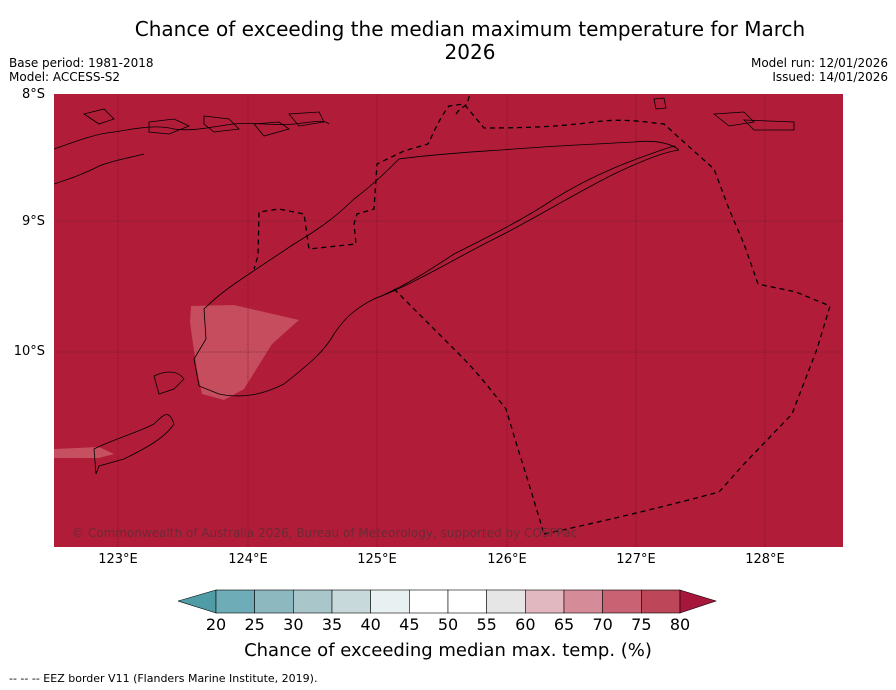 This screenshot has width=896, height=690. What do you see at coordinates (819, 63) in the screenshot?
I see `model-run: Model run: 12/01/2026` at bounding box center [819, 63].